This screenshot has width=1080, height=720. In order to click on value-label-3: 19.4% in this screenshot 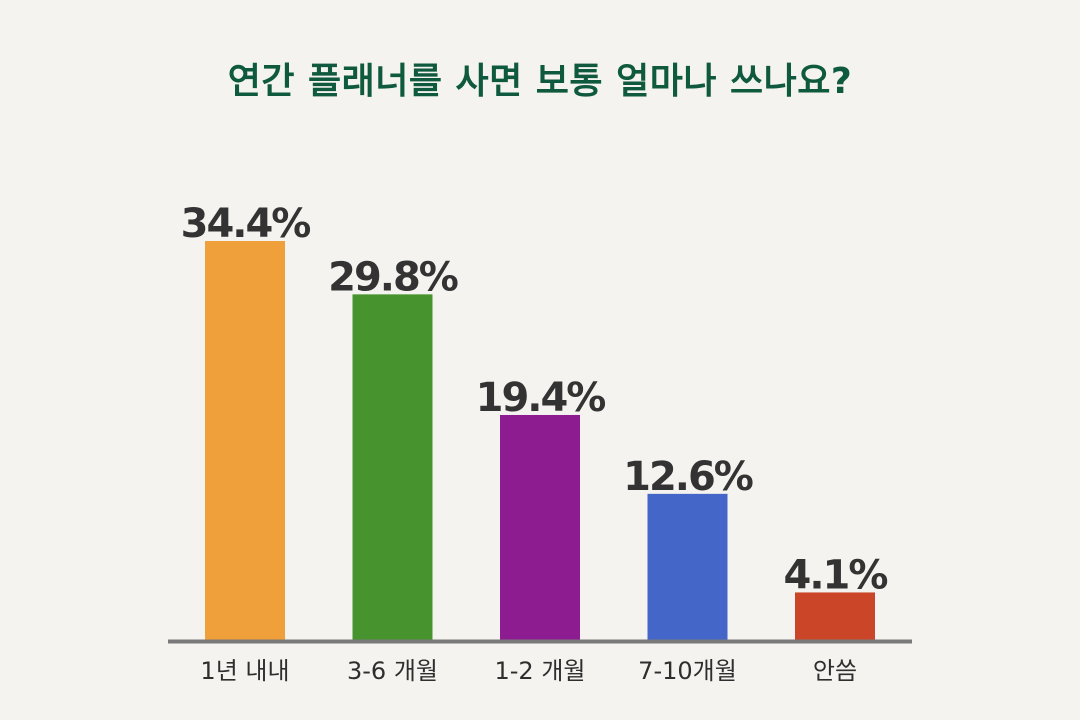, I will do `click(541, 398)`.